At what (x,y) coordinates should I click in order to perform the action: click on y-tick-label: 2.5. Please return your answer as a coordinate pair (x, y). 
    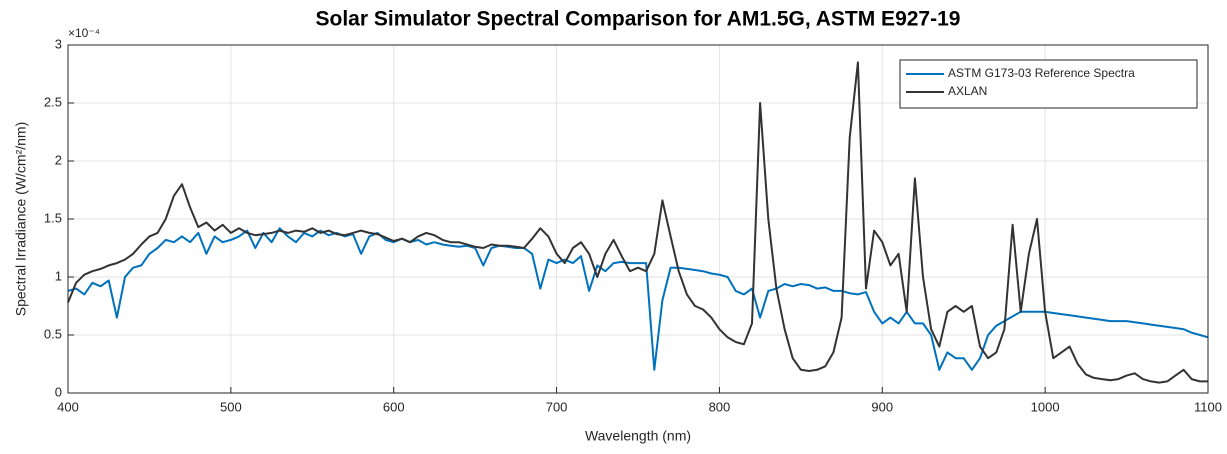
    Looking at the image, I should click on (53, 101).